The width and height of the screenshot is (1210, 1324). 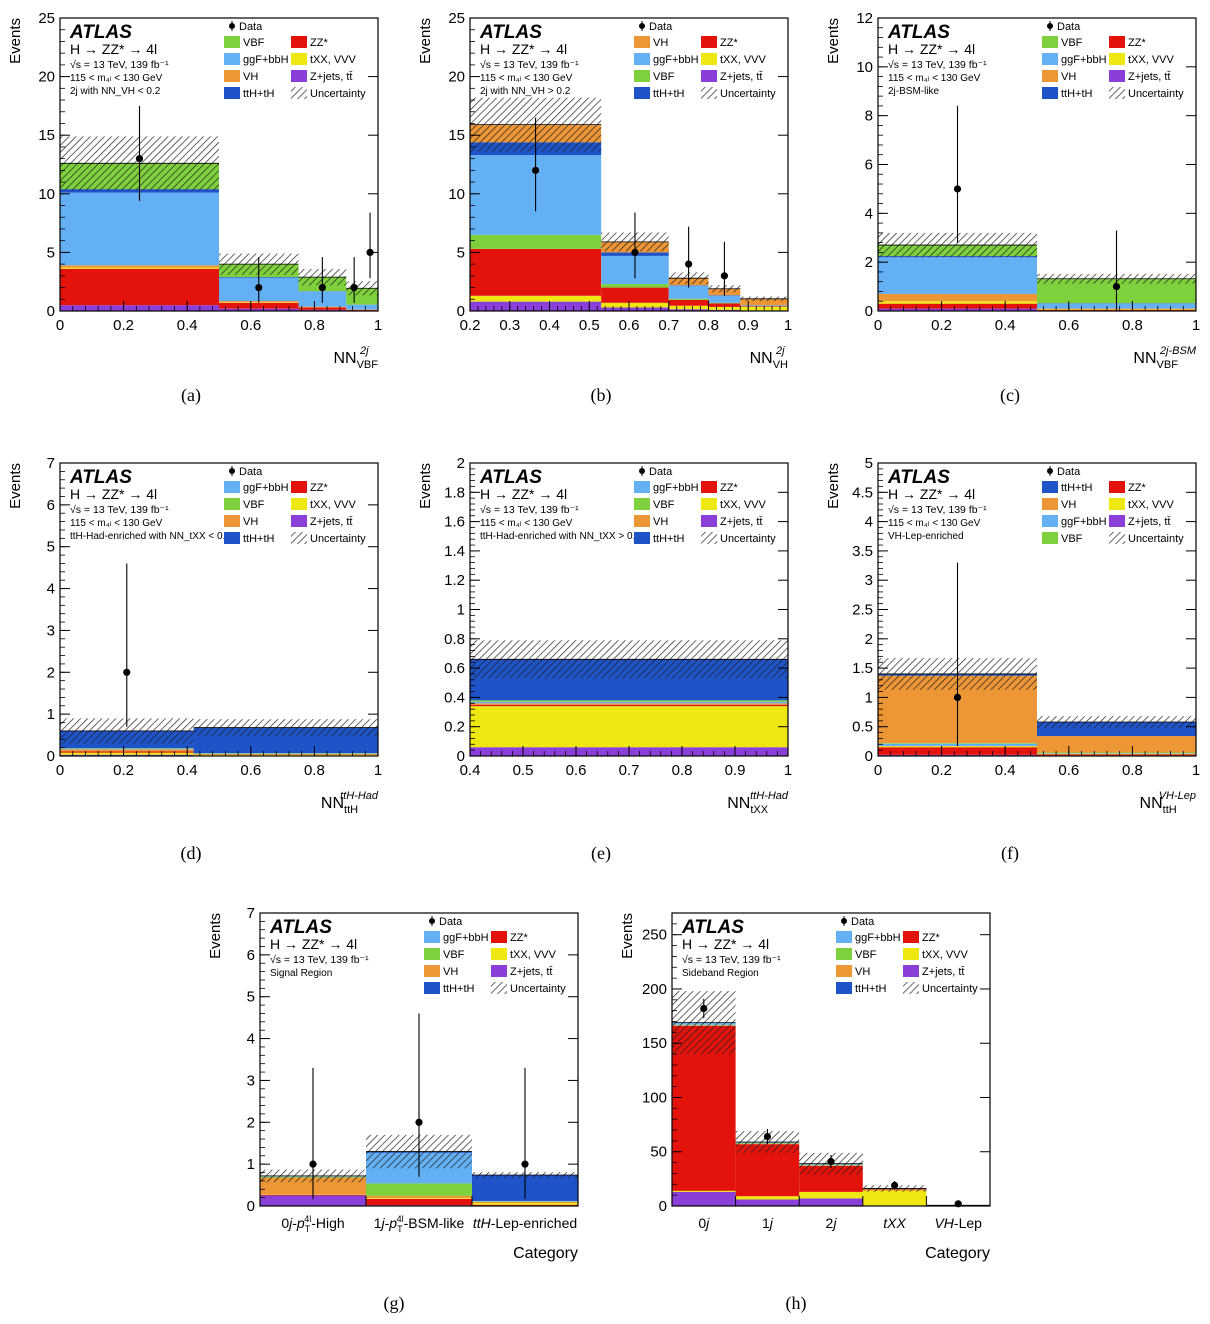 I want to click on y-axis: 0 2 4 6 8 10 12, so click(x=1026, y=165).